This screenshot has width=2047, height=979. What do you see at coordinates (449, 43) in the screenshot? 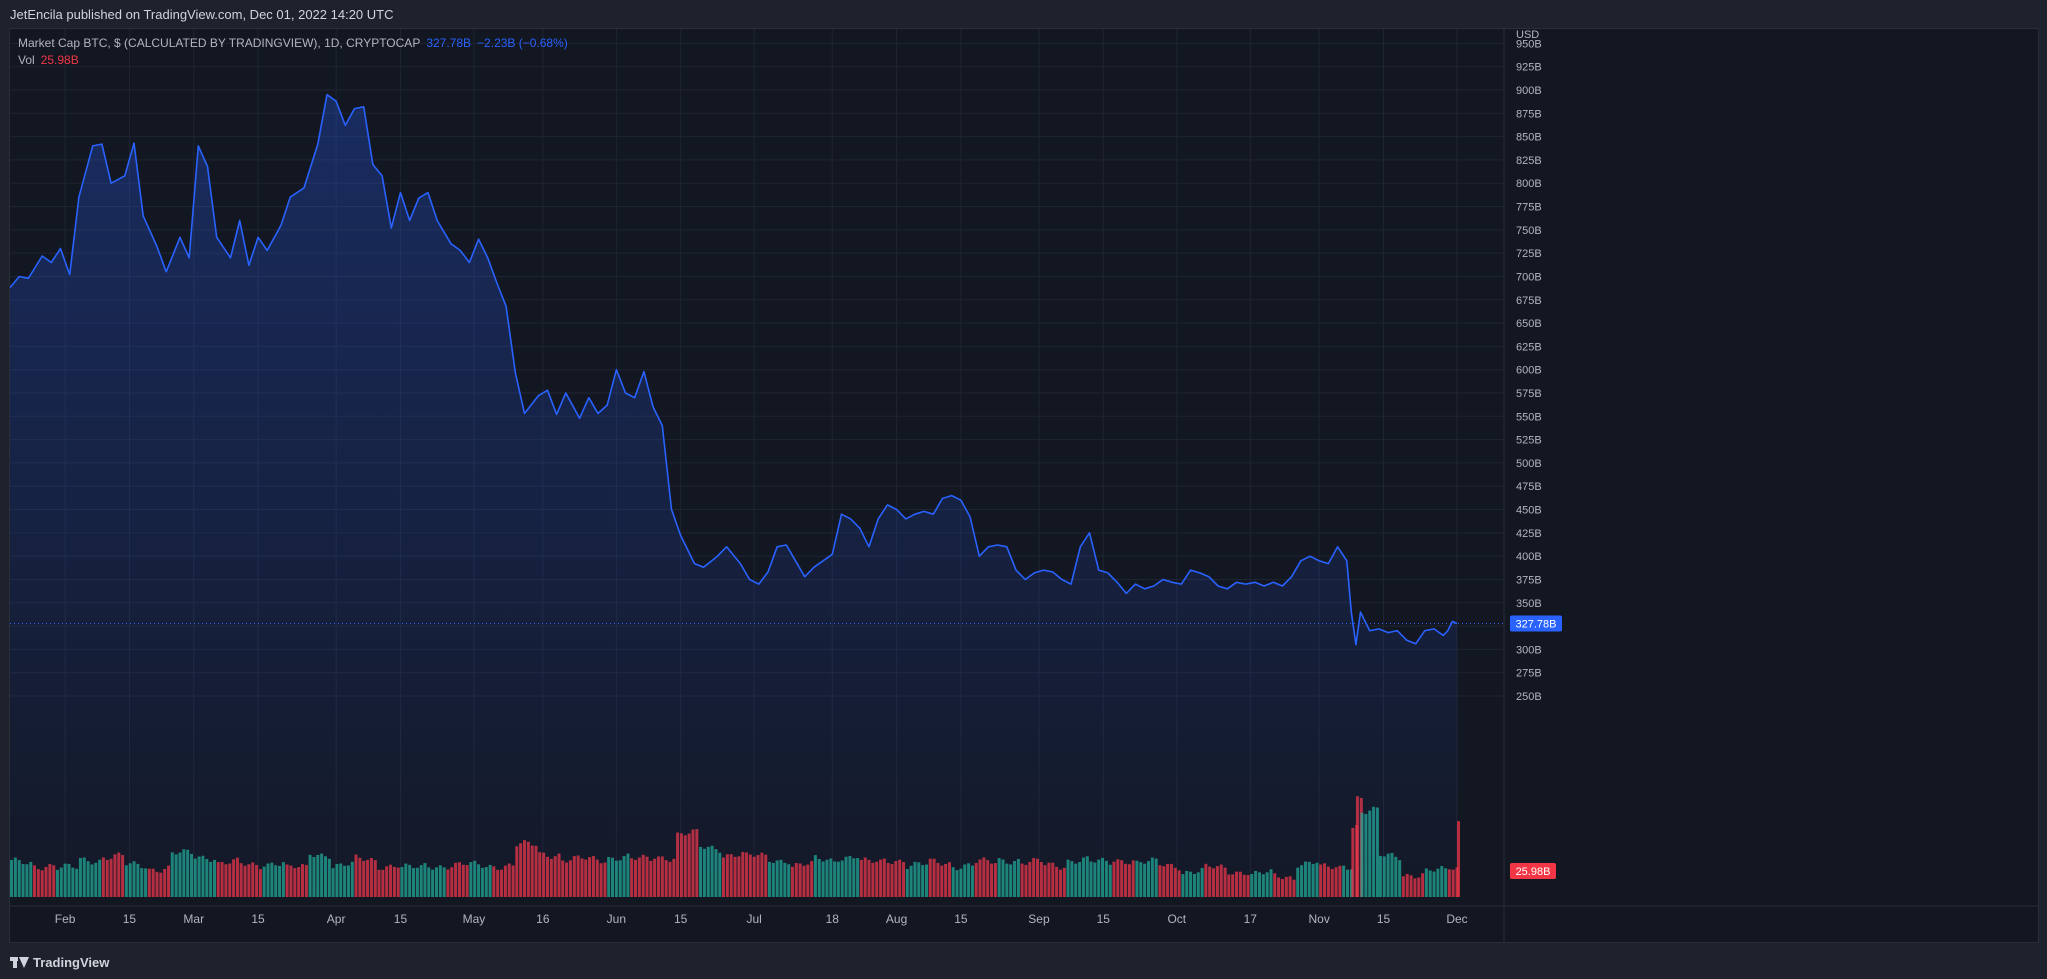
I see `last-value: 327.78B` at bounding box center [449, 43].